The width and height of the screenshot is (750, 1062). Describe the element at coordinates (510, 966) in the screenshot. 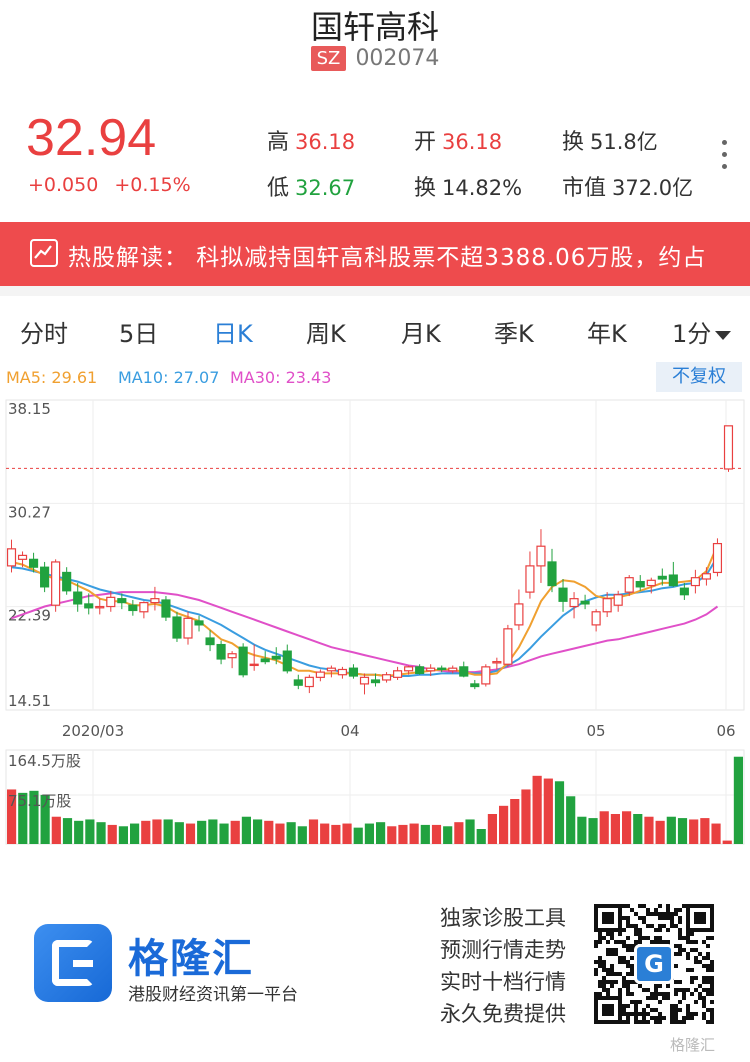

I see `promo-list: 独家诊股工具 预测行情走势 实时十档行情 永久免费提供` at that location.